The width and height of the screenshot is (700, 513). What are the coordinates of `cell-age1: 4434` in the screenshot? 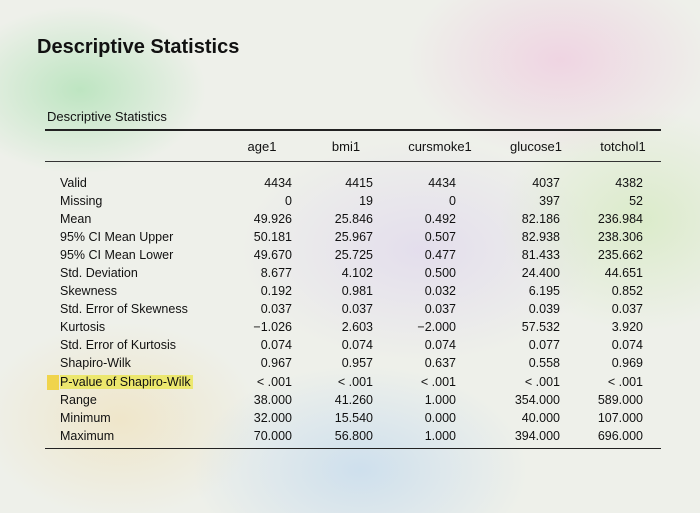 It's located at (278, 182).